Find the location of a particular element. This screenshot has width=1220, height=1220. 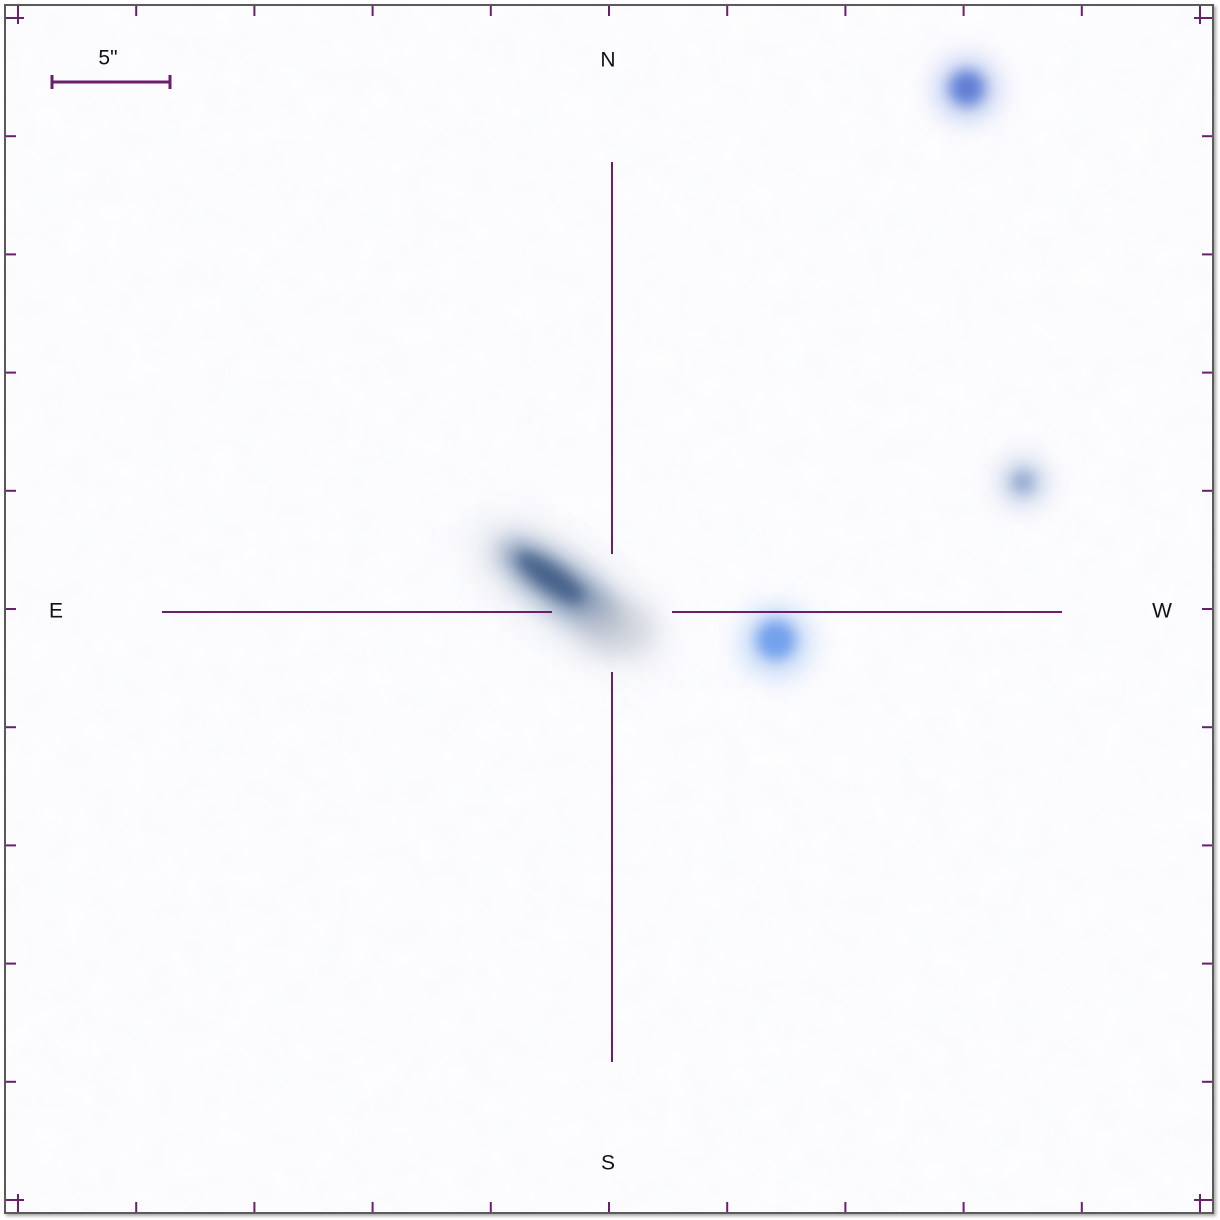

scale-bar-label: 5" is located at coordinates (108, 58).